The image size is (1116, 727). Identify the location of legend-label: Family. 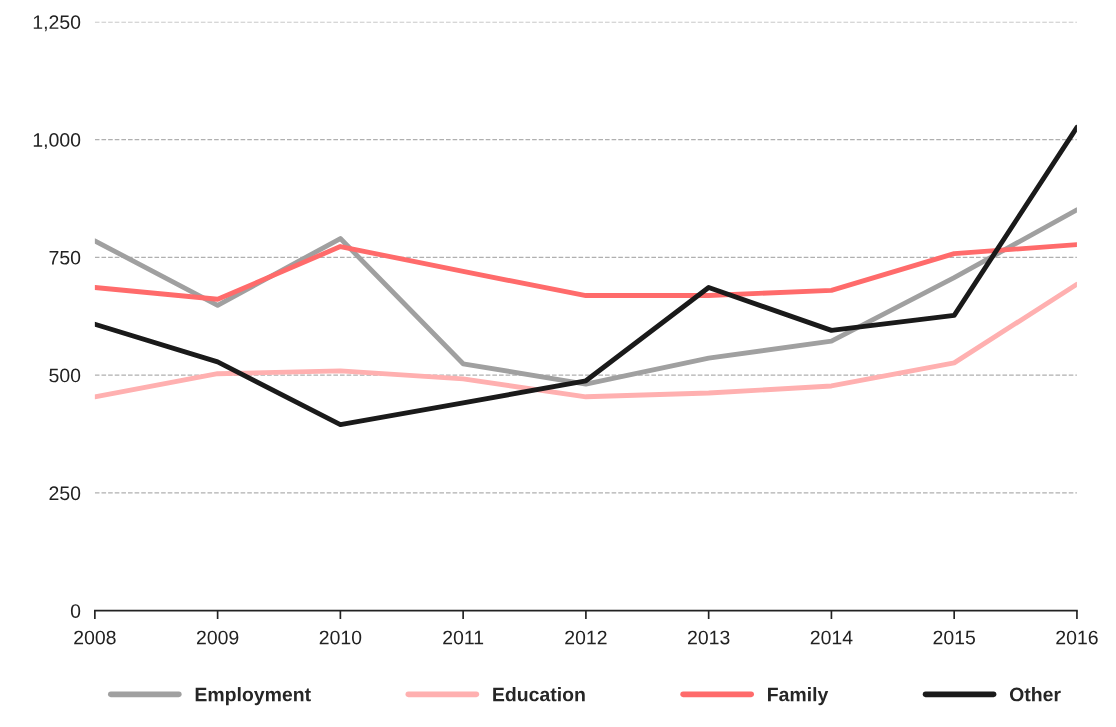
(798, 696).